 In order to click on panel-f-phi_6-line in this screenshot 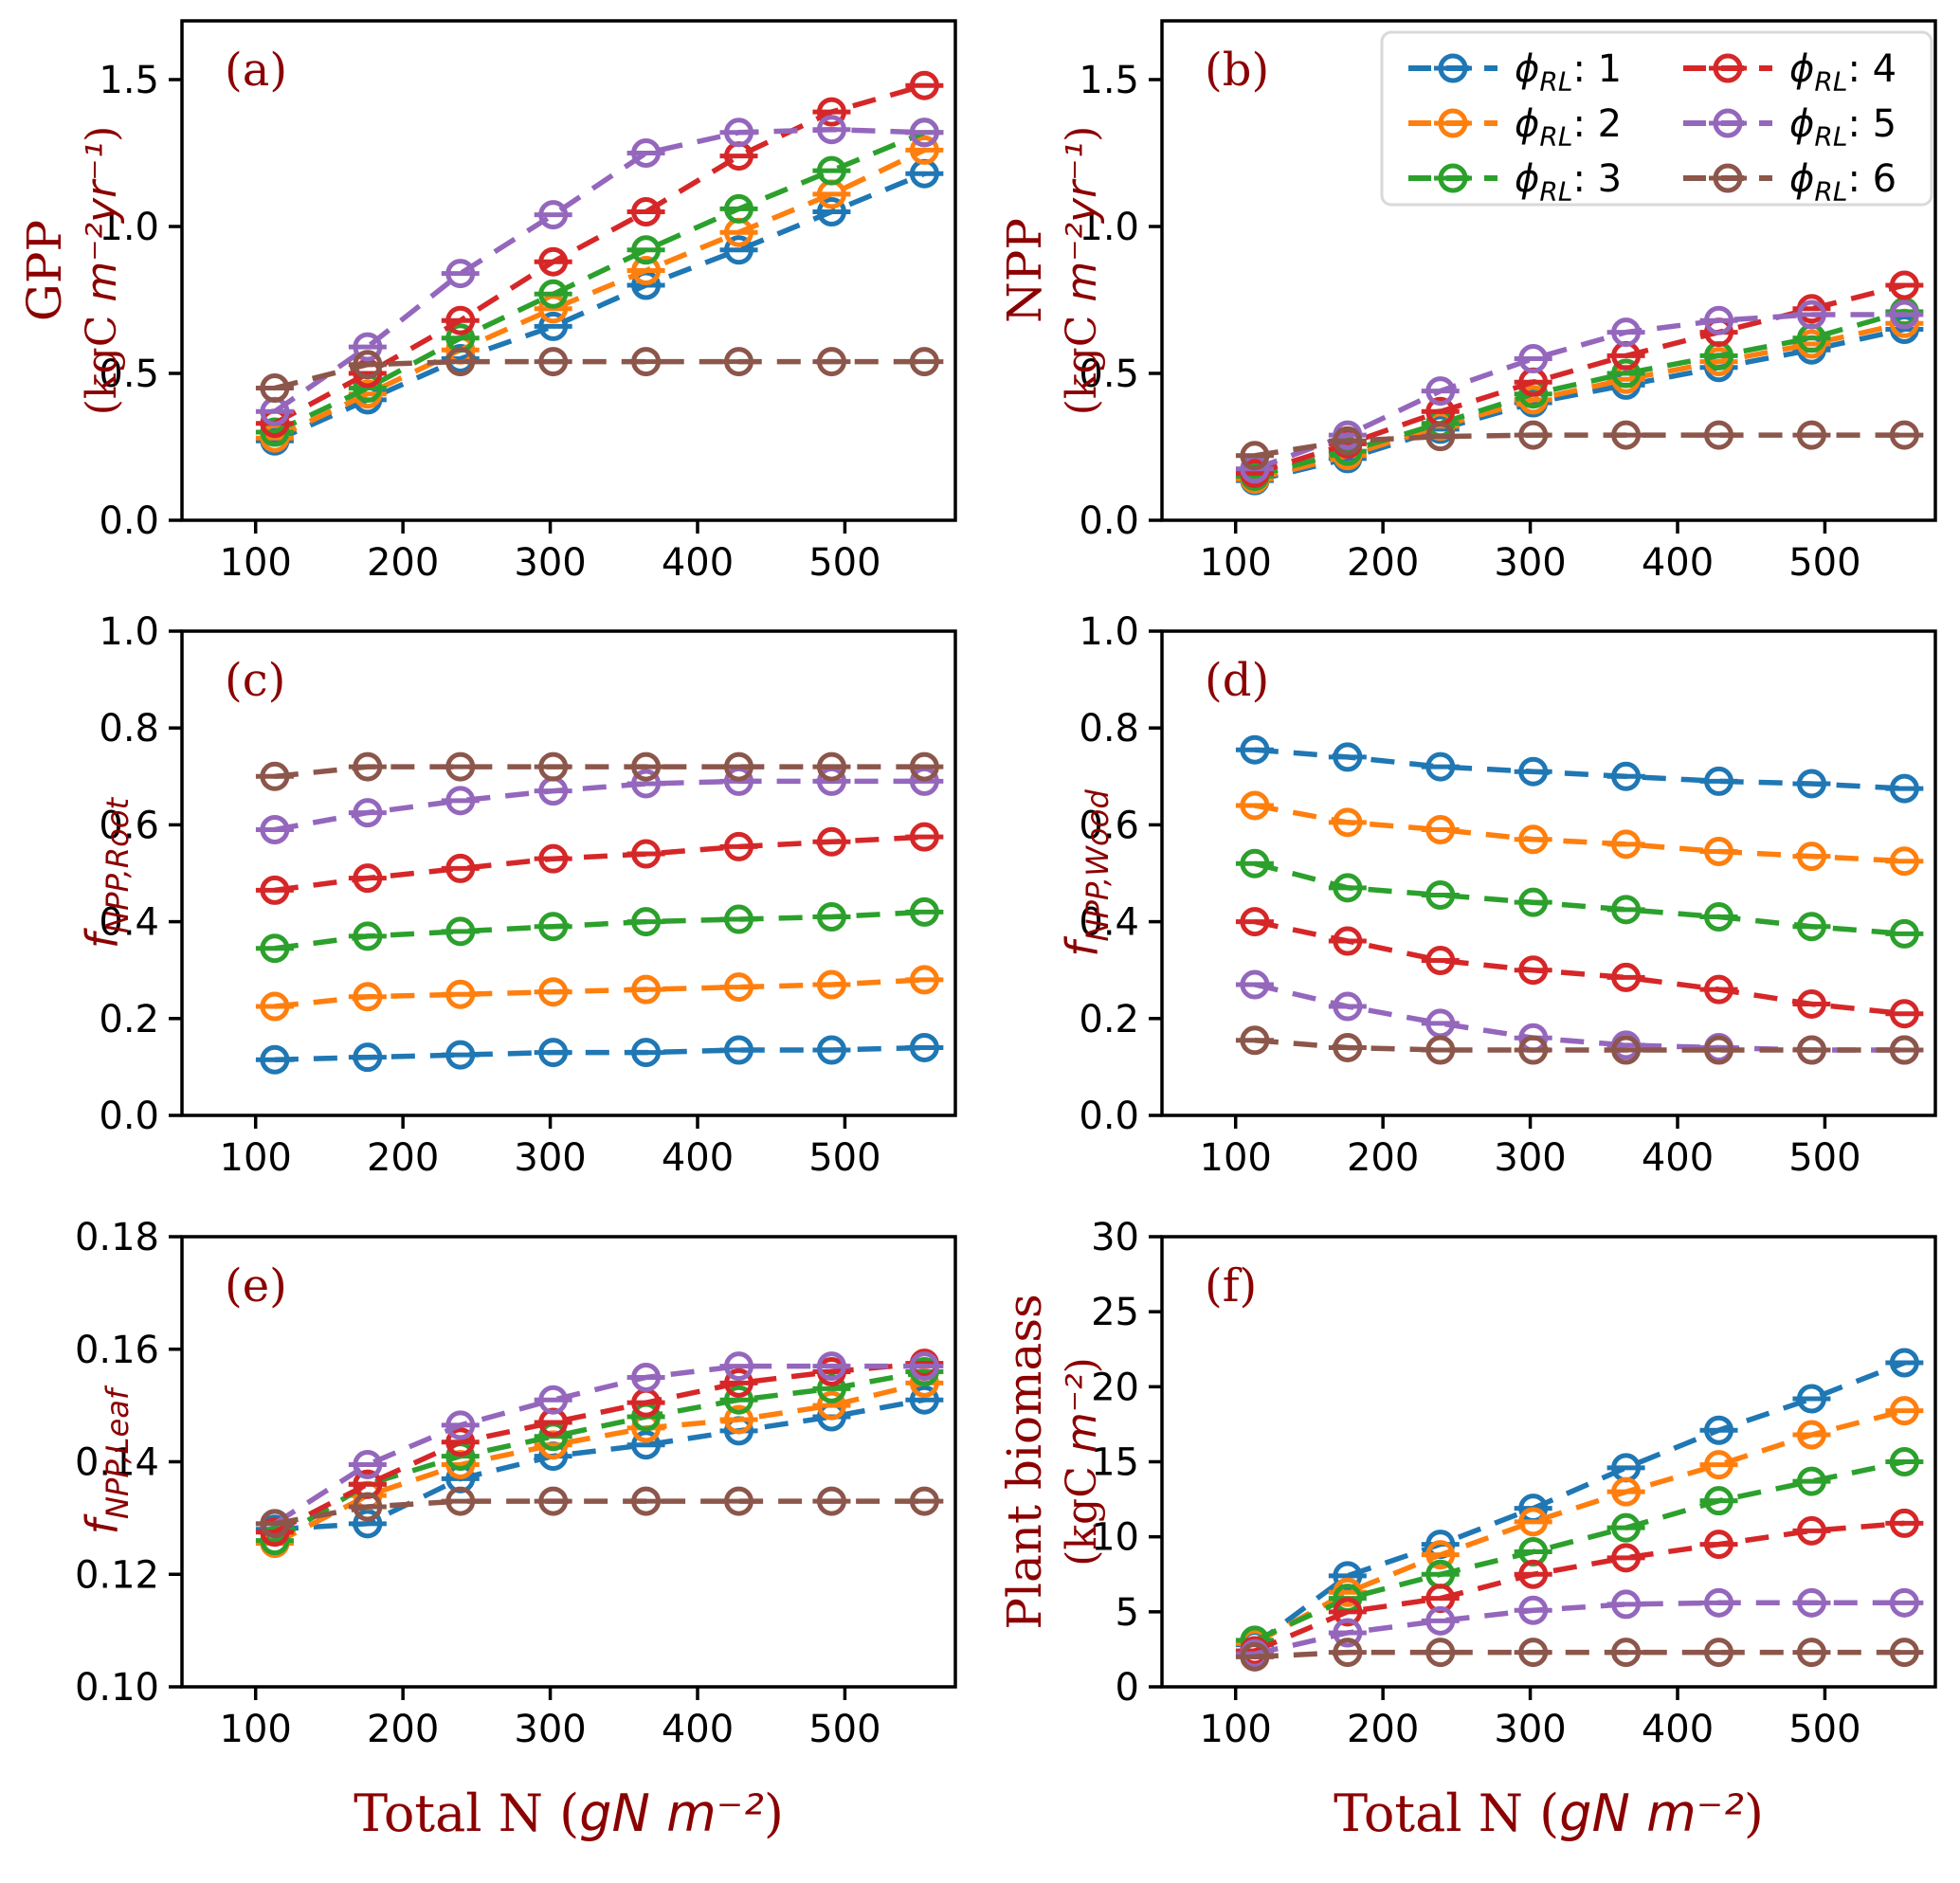, I will do `click(1579, 1655)`.